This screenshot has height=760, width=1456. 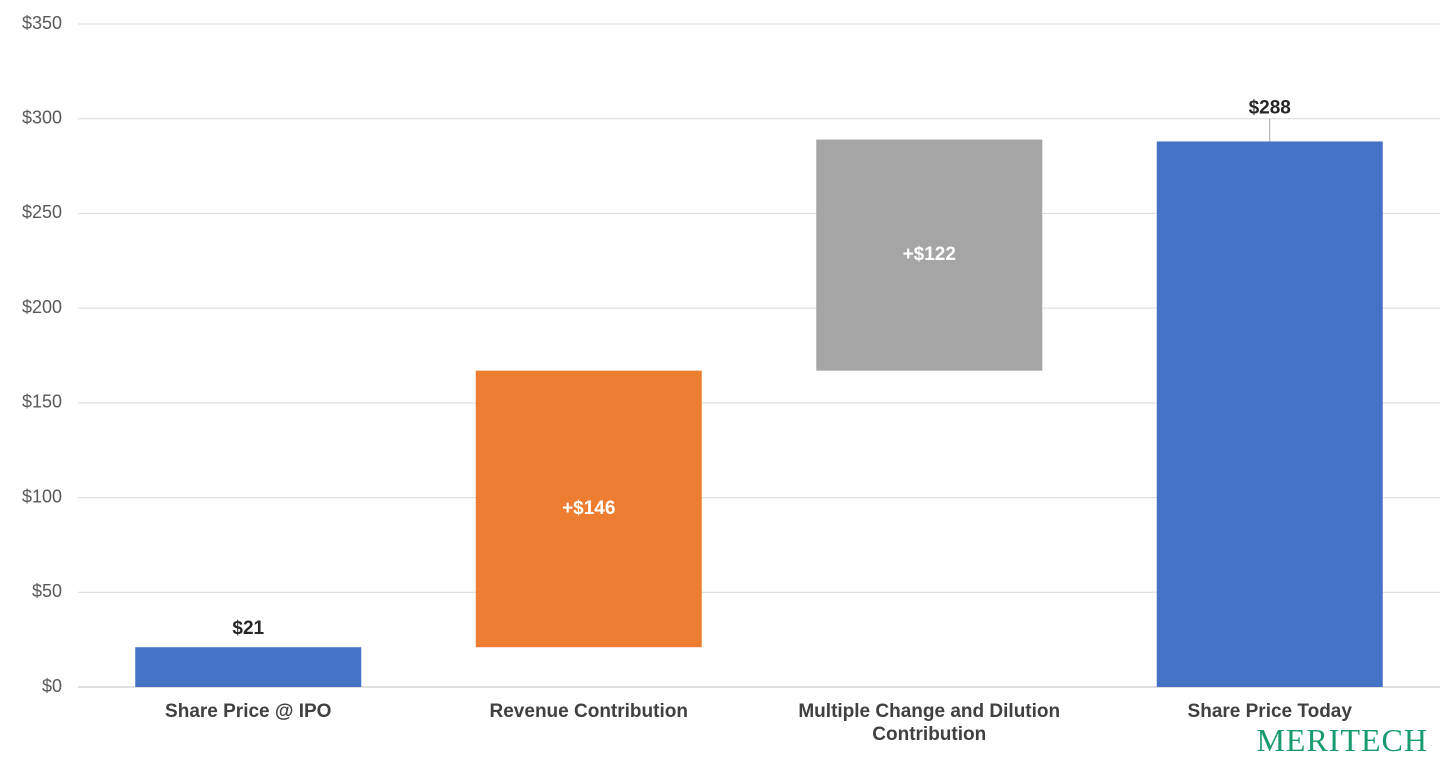 What do you see at coordinates (42, 23) in the screenshot?
I see `y-tick-label: $350` at bounding box center [42, 23].